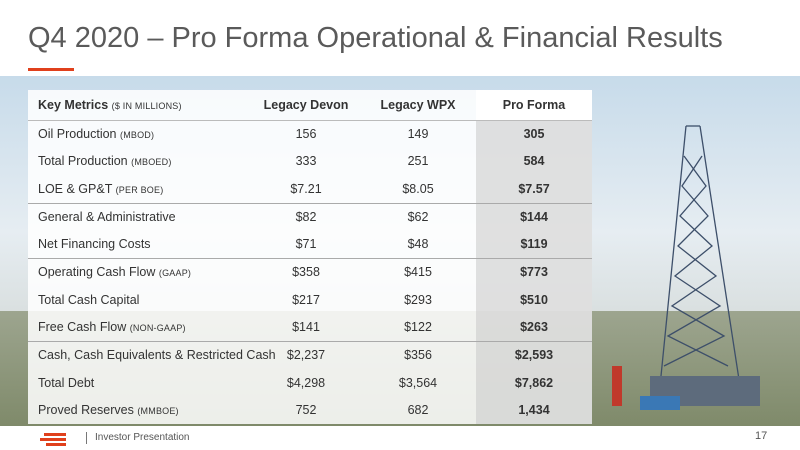  I want to click on row-label: Total Production (MBOED), so click(105, 162).